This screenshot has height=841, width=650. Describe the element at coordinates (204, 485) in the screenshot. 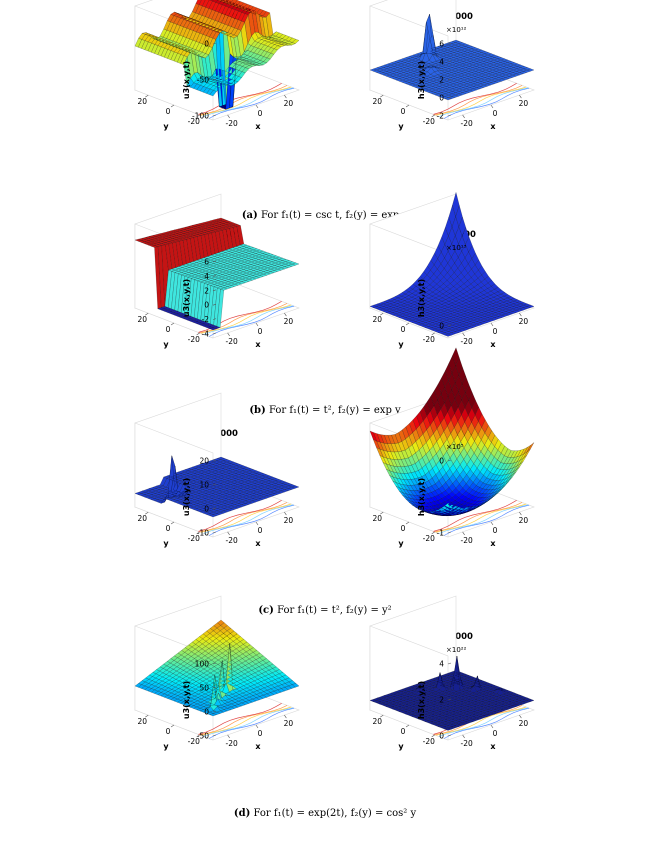

I see `z-tick-label: 10` at that location.